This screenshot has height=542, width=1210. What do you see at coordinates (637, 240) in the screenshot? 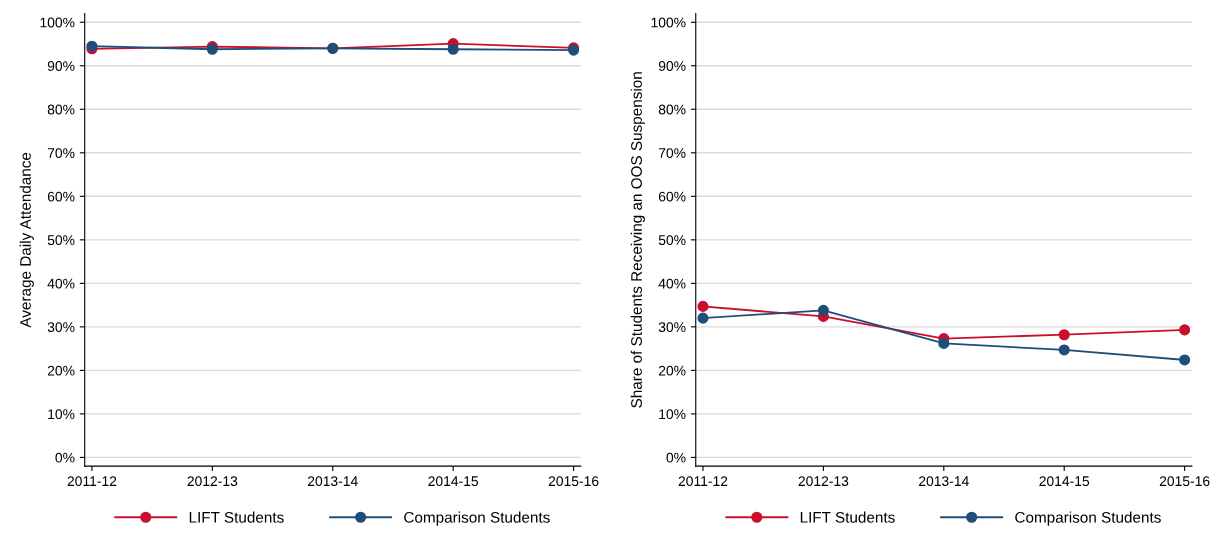
I see `y-axis-title: Share of Students Receiving an OOS Suspension` at bounding box center [637, 240].